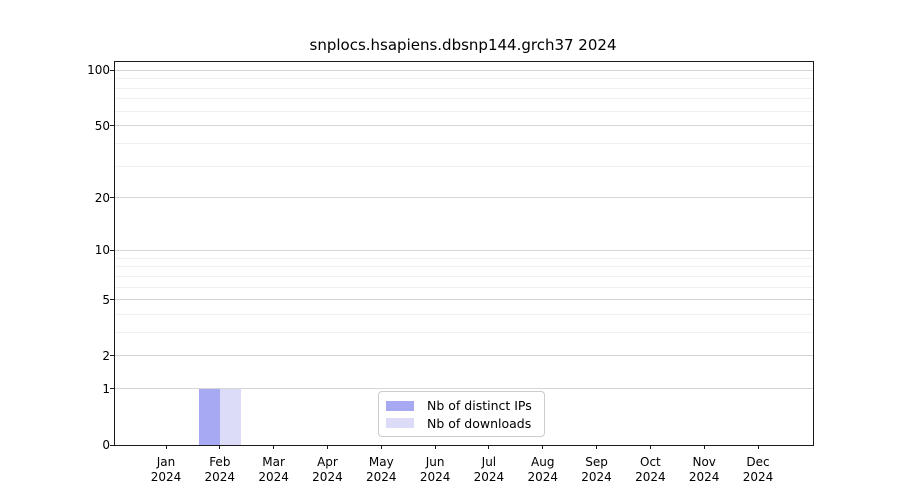 This screenshot has height=500, width=900. I want to click on legend-label: Nb of distinct IPs, so click(479, 406).